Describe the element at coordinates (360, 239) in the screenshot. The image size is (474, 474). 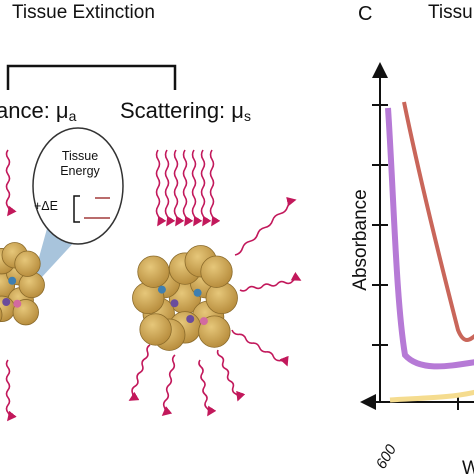
I see `y-axis-label: Absorbance` at that location.